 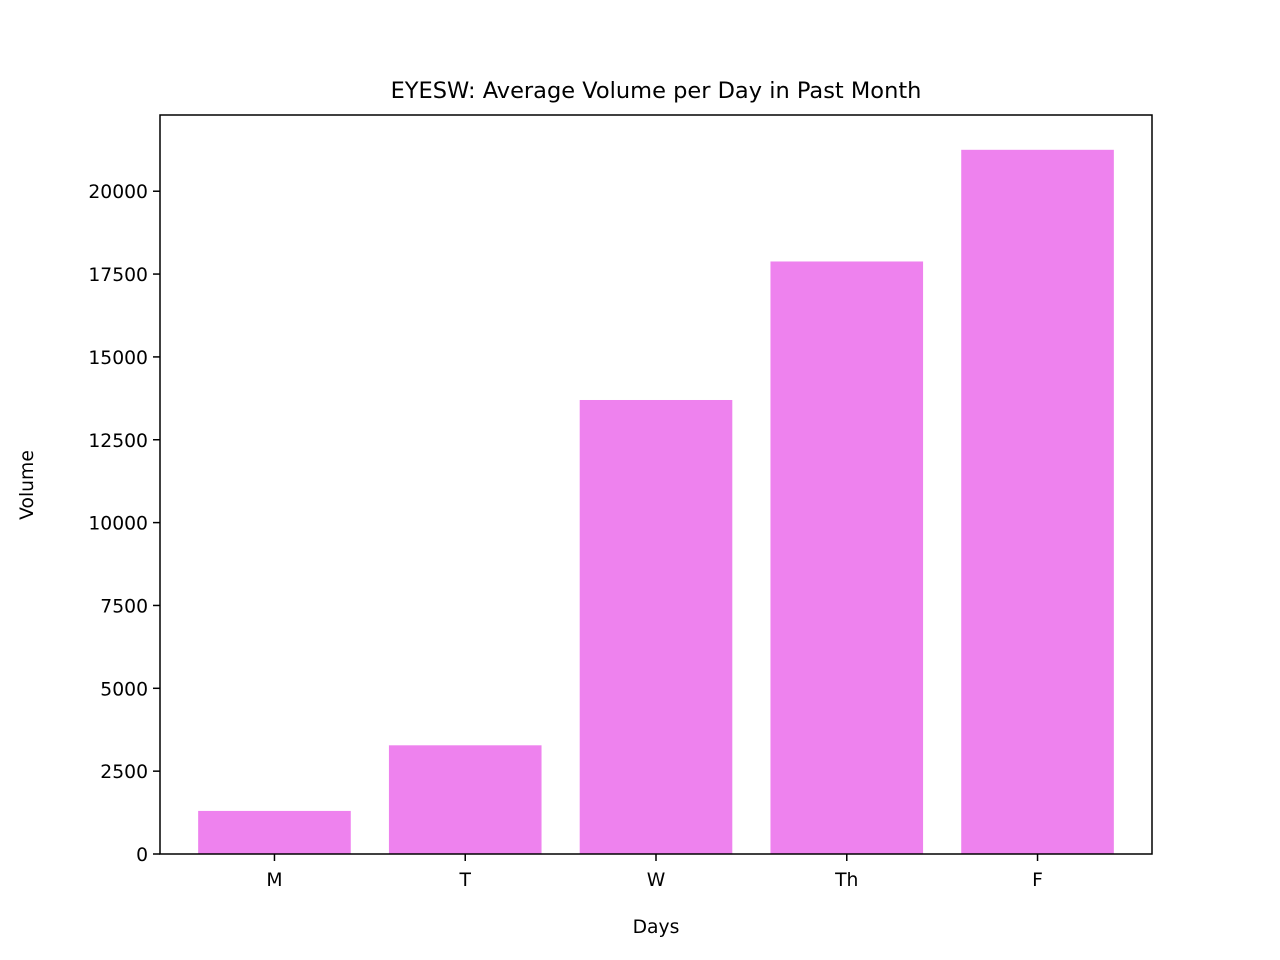 I want to click on x-axis-ticks: M T W Th F, so click(x=654, y=872).